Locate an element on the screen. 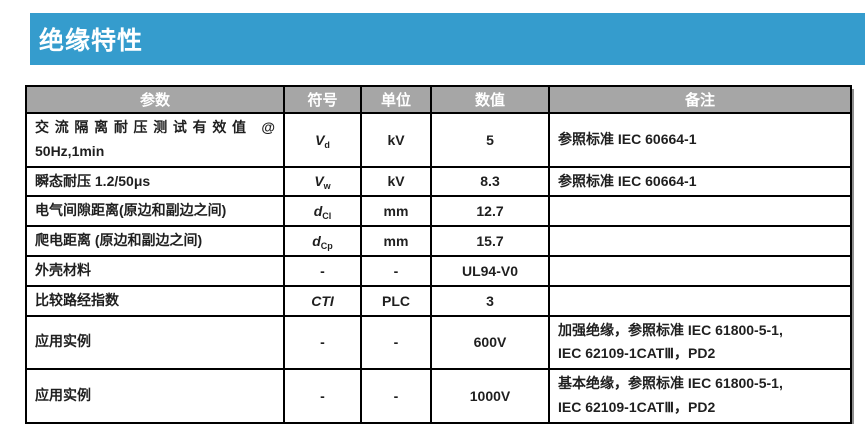  table-header-row: 参数 符号 单位 数值 备注 is located at coordinates (438, 99).